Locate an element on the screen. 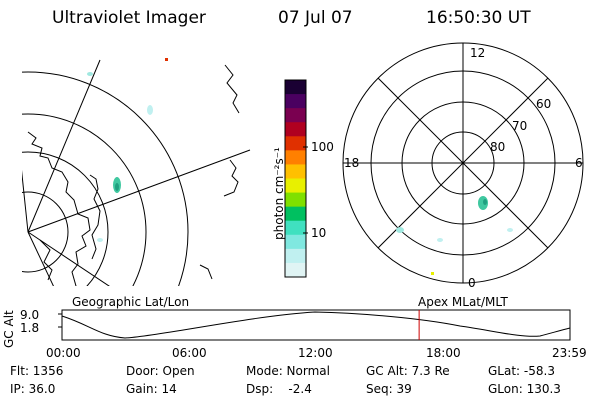 The width and height of the screenshot is (600, 400). status-glon: GLon: 130.3 is located at coordinates (524, 389).